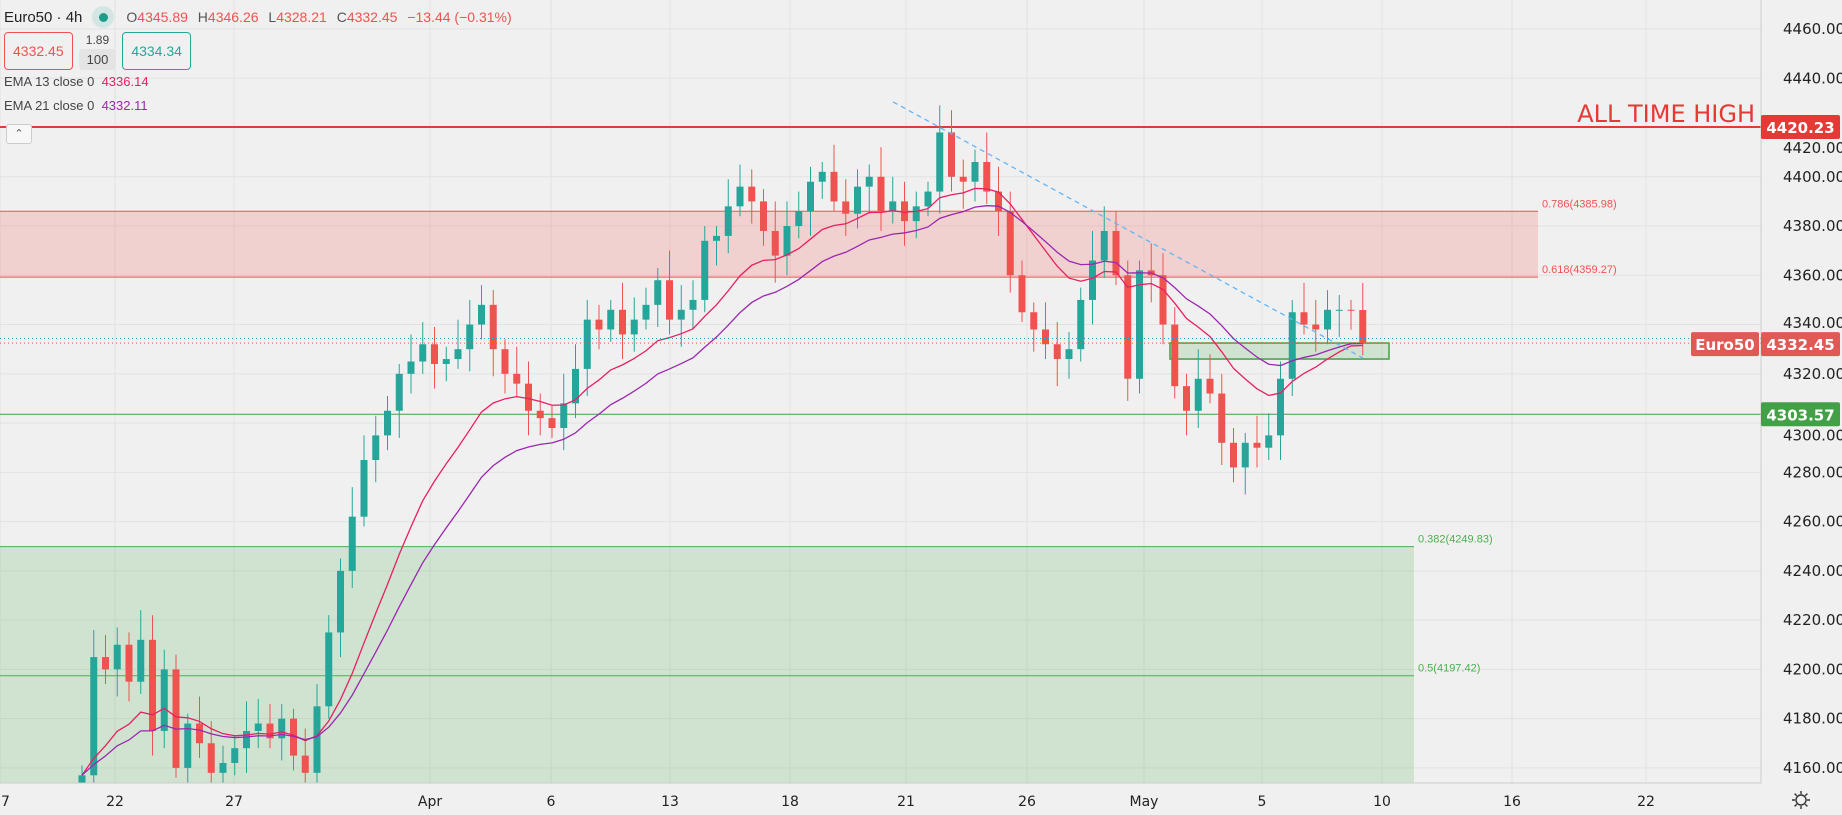 The width and height of the screenshot is (1842, 815). Describe the element at coordinates (156, 51) in the screenshot. I see `buy-button: 4334.34` at that location.